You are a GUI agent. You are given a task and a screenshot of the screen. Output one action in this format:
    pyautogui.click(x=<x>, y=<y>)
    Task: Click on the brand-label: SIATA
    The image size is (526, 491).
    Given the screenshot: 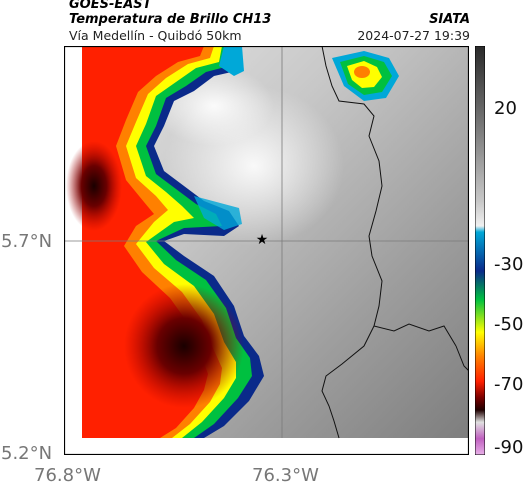 What is the action you would take?
    pyautogui.click(x=449, y=19)
    